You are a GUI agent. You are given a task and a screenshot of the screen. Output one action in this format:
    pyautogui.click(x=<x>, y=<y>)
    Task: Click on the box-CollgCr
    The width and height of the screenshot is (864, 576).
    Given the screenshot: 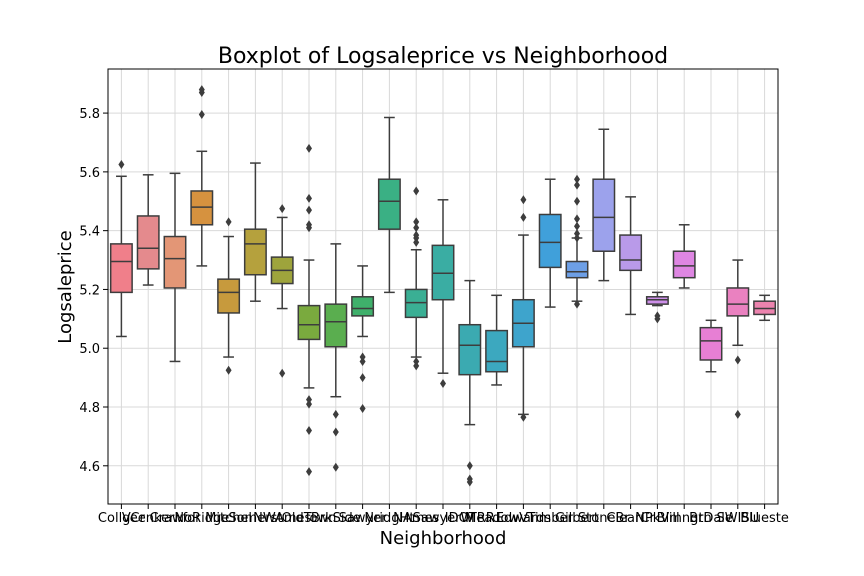 What is the action you would take?
    pyautogui.click(x=121, y=249)
    